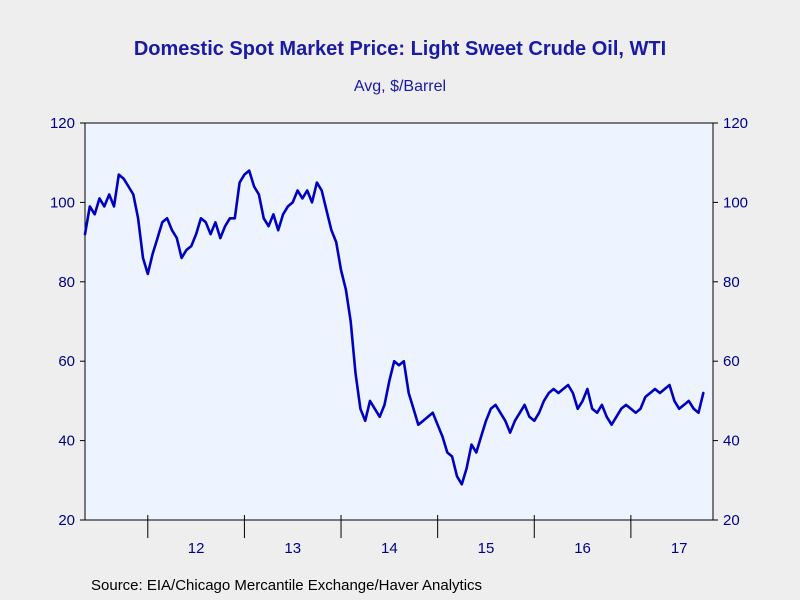 The image size is (800, 600). What do you see at coordinates (196, 548) in the screenshot?
I see `x-tick-label: 12` at bounding box center [196, 548].